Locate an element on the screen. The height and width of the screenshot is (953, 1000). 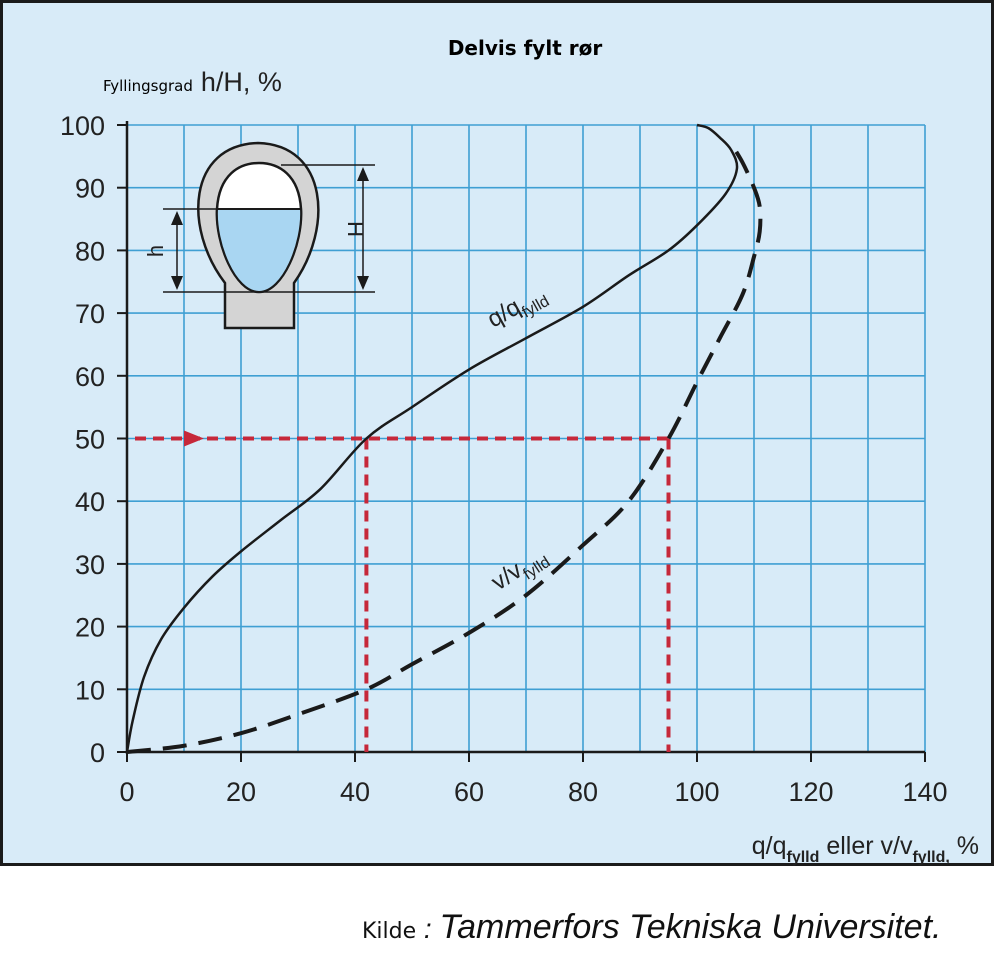
y-axis-title-prefix: Fyllingsgrad is located at coordinates (148, 86).